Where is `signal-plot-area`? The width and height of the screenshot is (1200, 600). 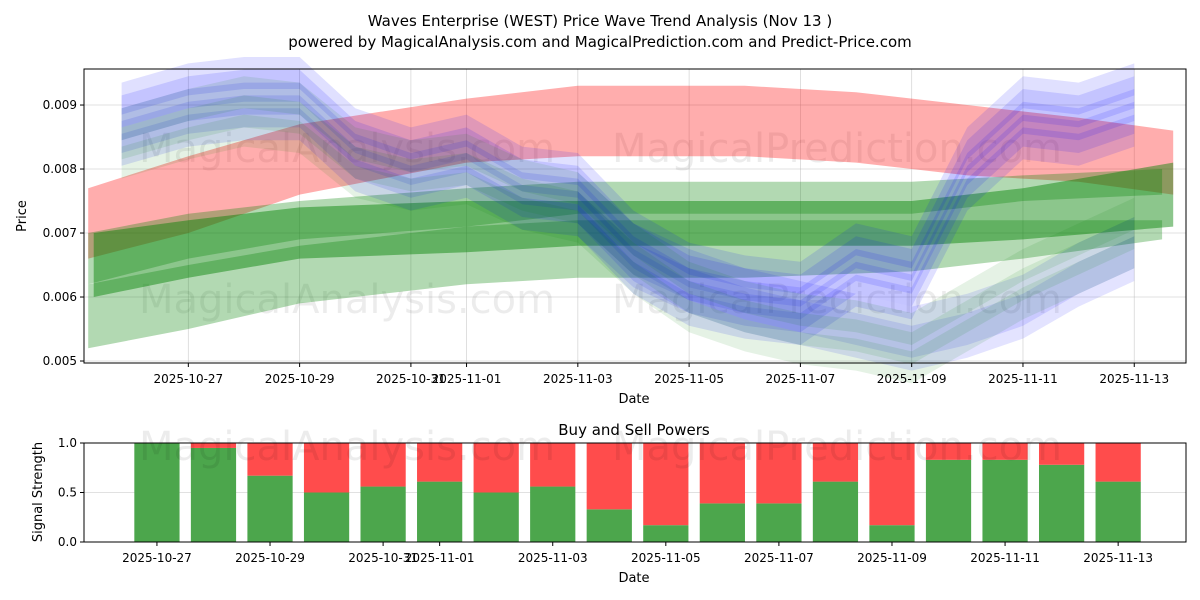
signal-plot-area is located at coordinates (637, 492).